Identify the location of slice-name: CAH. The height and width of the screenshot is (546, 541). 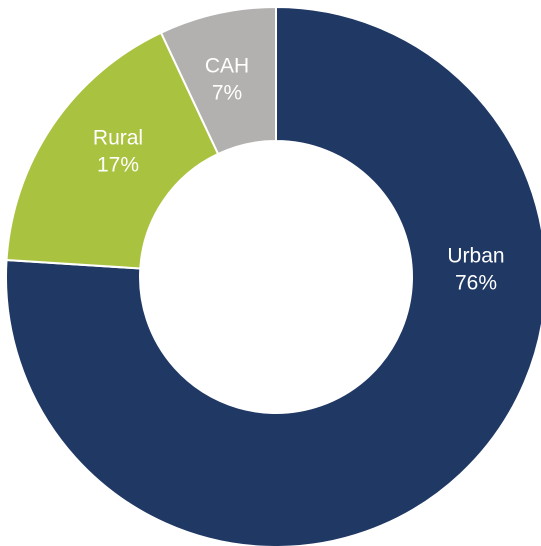
(227, 66).